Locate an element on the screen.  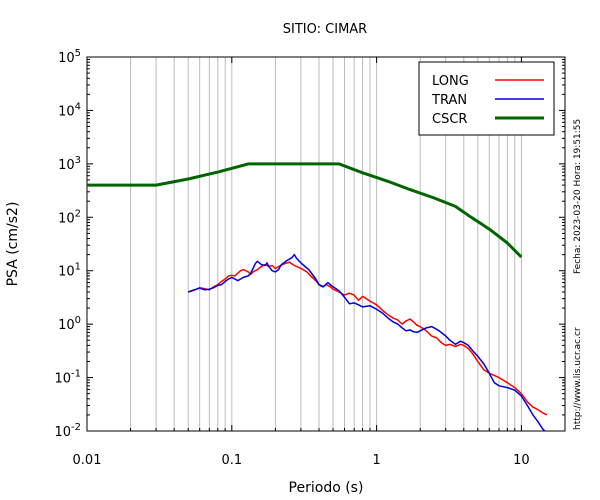
y-tick-label: 10⁰ is located at coordinates (69, 324).